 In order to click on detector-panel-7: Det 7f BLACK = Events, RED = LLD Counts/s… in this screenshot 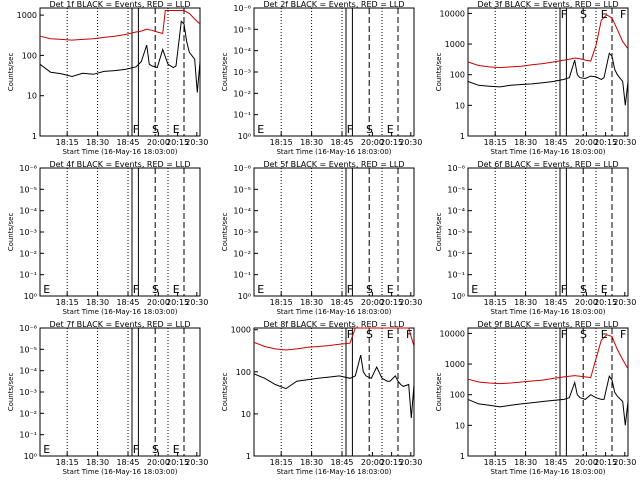, I will do `click(107, 398)`.